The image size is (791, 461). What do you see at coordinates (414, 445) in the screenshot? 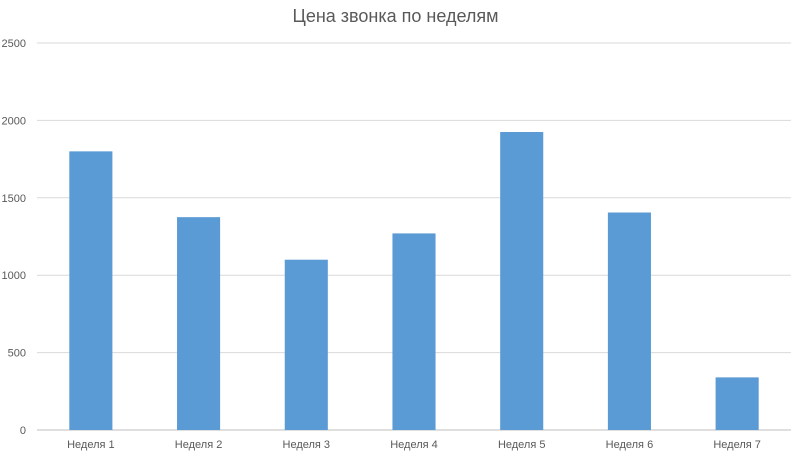
I see `x-tick-label: Неделя 4` at bounding box center [414, 445].